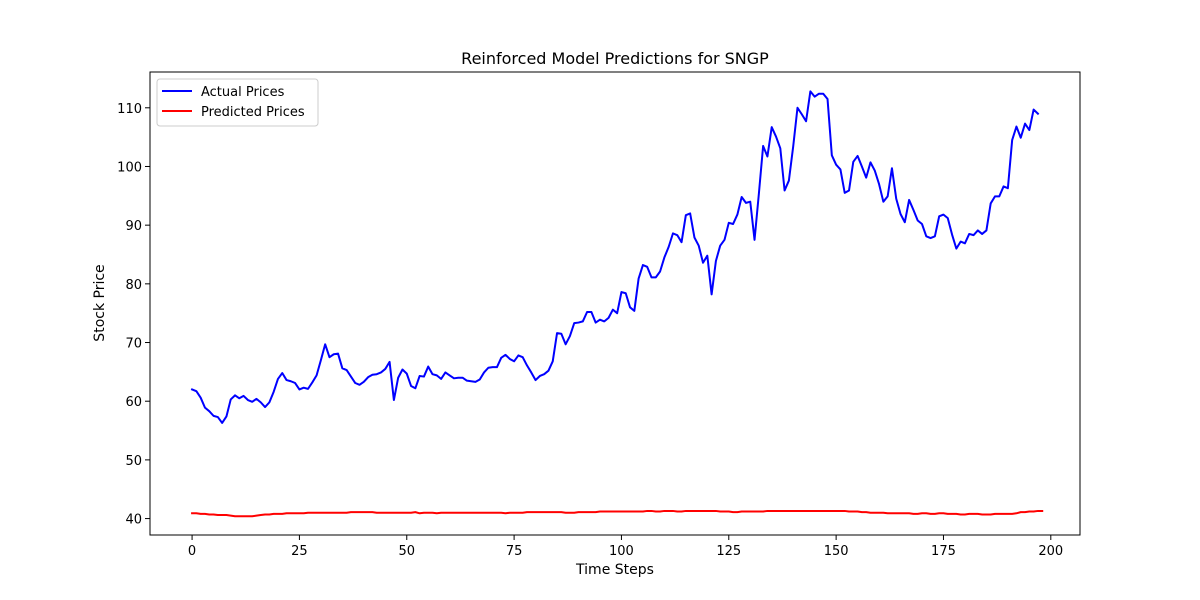 The width and height of the screenshot is (1200, 600). Describe the element at coordinates (943, 551) in the screenshot. I see `x-tick-label: 175` at that location.